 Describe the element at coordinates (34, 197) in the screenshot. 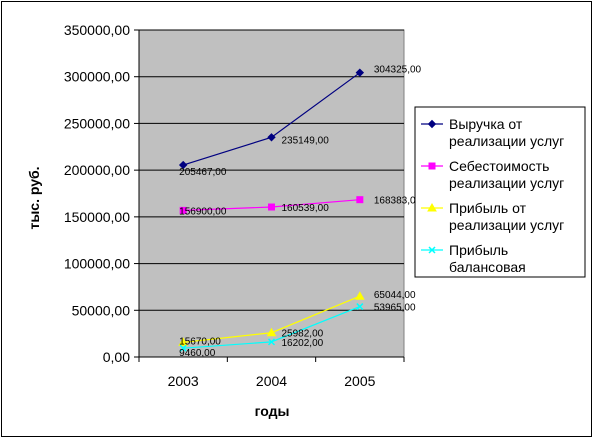

I see `y-axis-label: тыс. руб.` at that location.